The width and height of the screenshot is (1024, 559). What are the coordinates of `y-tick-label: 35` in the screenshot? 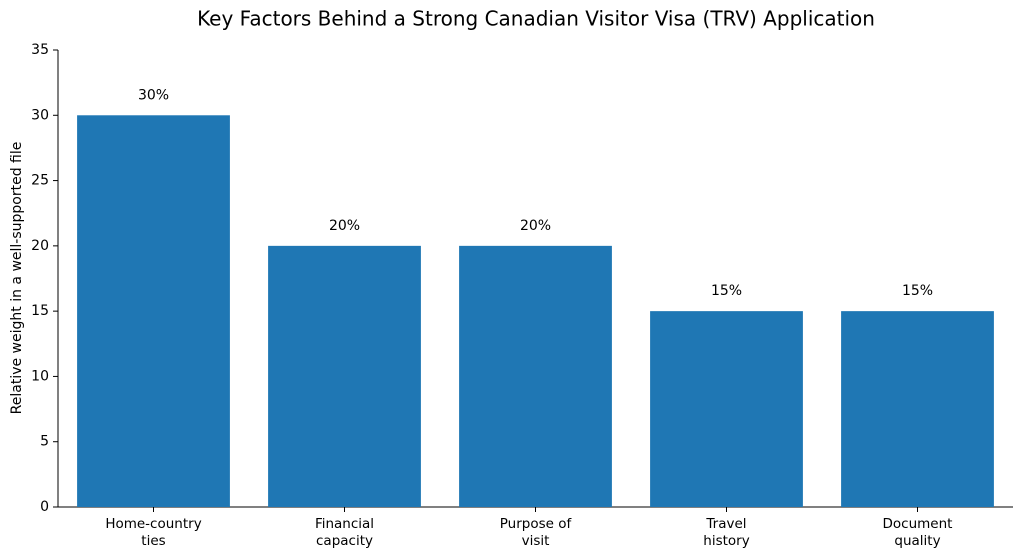 It's located at (40, 50).